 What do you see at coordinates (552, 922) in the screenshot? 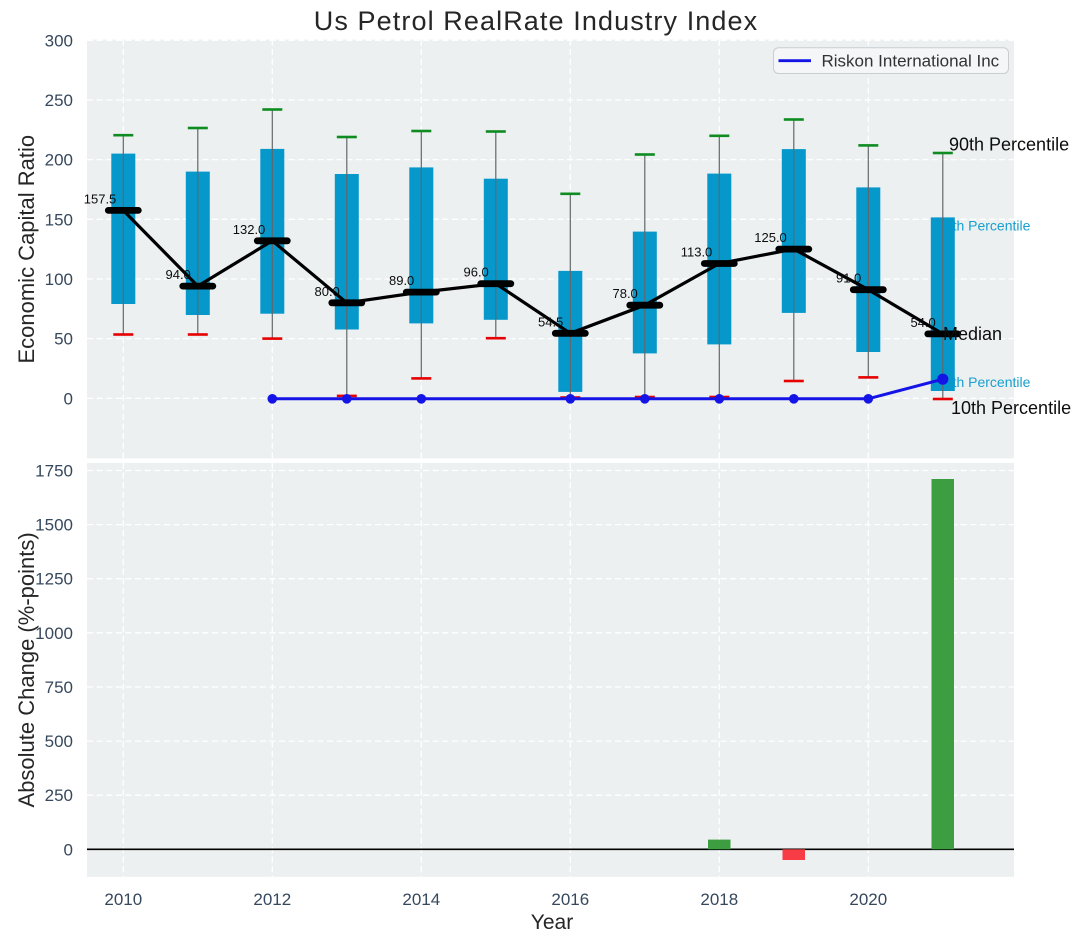
I see `svg-text: Year` at bounding box center [552, 922].